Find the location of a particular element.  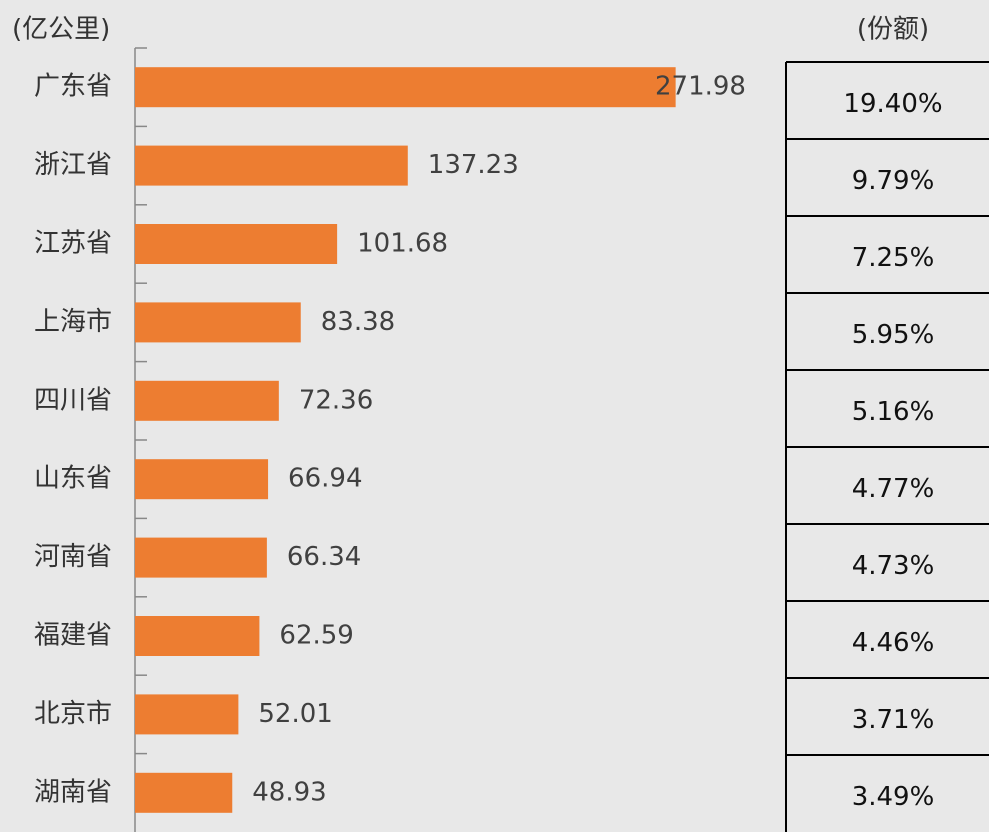

table-cell: 4.46% is located at coordinates (893, 643).